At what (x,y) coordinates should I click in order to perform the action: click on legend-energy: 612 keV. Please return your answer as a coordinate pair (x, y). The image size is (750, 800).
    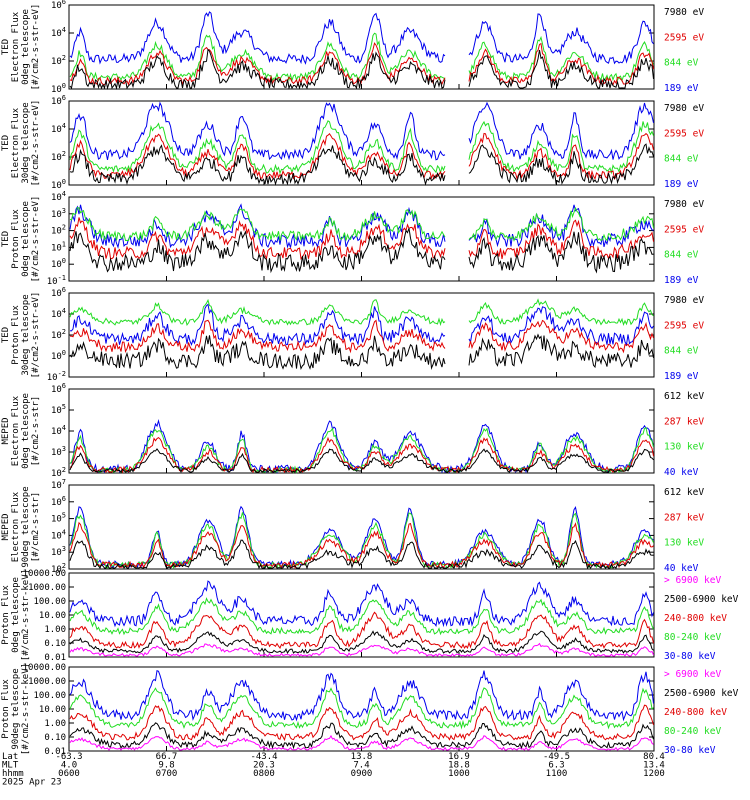
    Looking at the image, I should click on (684, 396).